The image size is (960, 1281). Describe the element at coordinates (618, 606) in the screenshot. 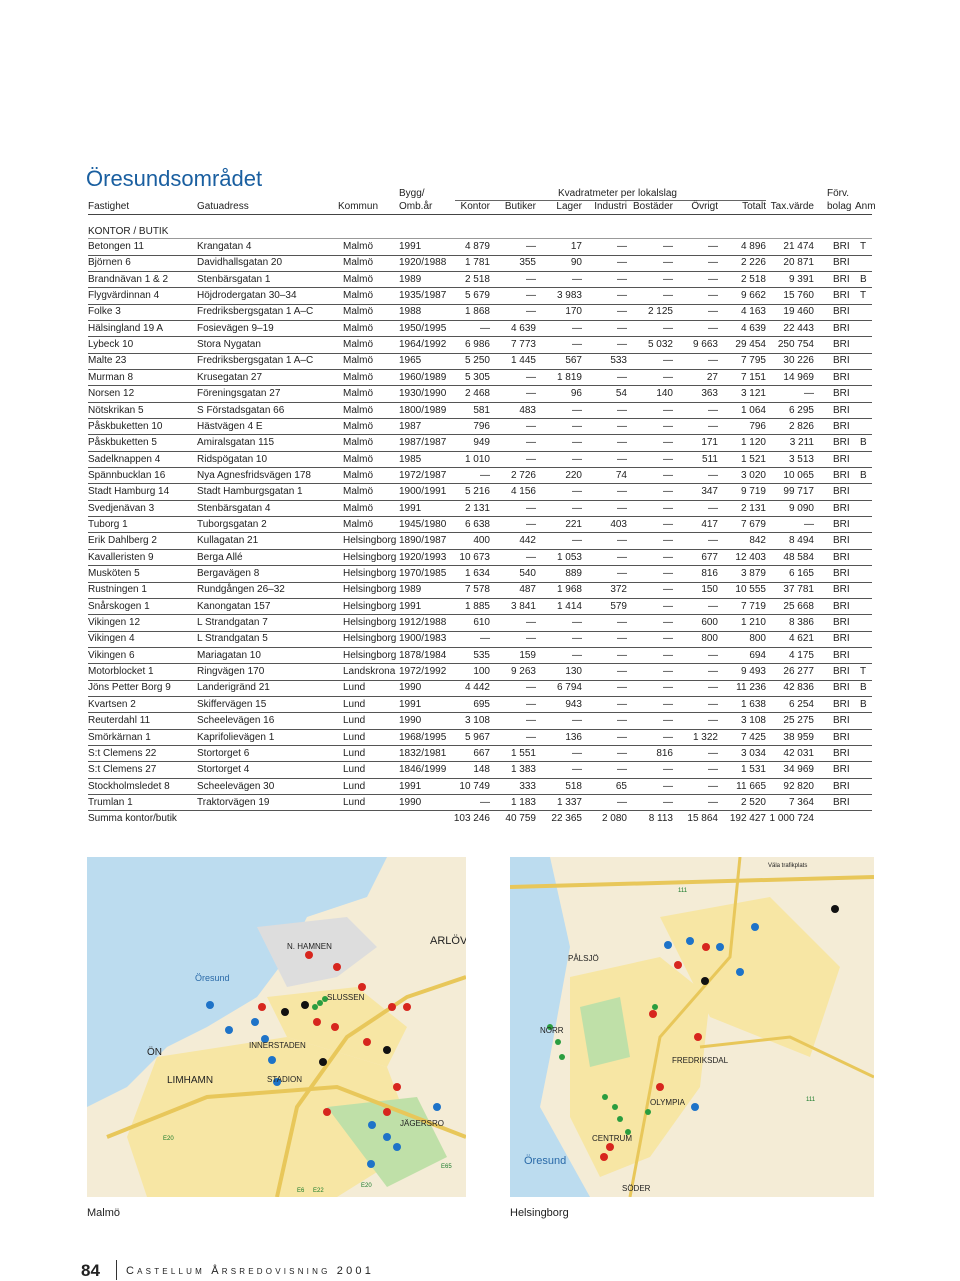

I see `table-cell: 579` at that location.